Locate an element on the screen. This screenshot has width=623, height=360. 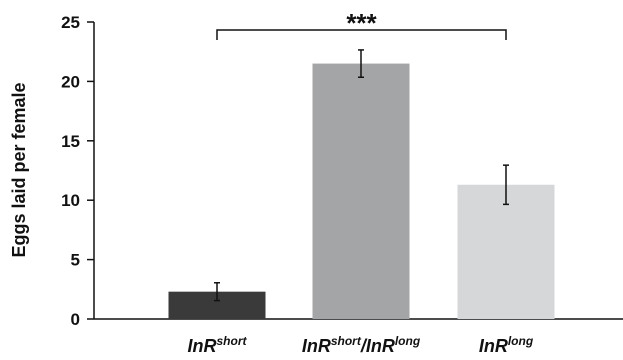
category-labels: InRshort InRshort/InRlong InRlong is located at coordinates (361, 345).